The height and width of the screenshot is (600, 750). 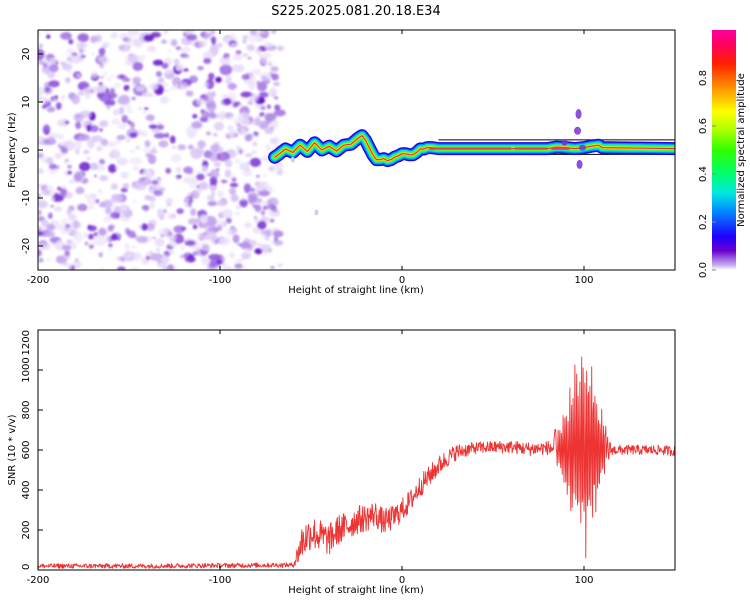 What do you see at coordinates (583, 580) in the screenshot?
I see `snr-xtick-label: 100` at bounding box center [583, 580].